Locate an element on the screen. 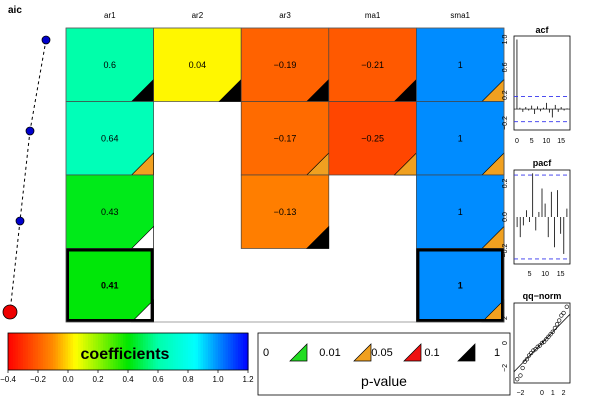 This screenshot has width=600, height=400. aic-title: aic is located at coordinates (15, 10).